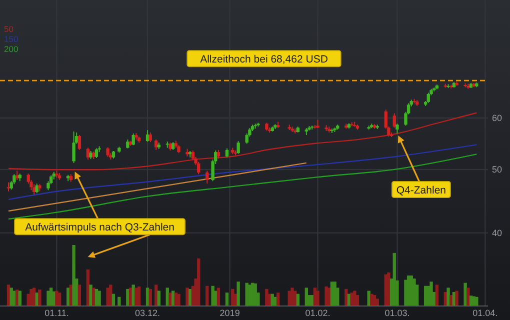 The image size is (510, 320). I want to click on y-tick-label: 50, so click(497, 169).